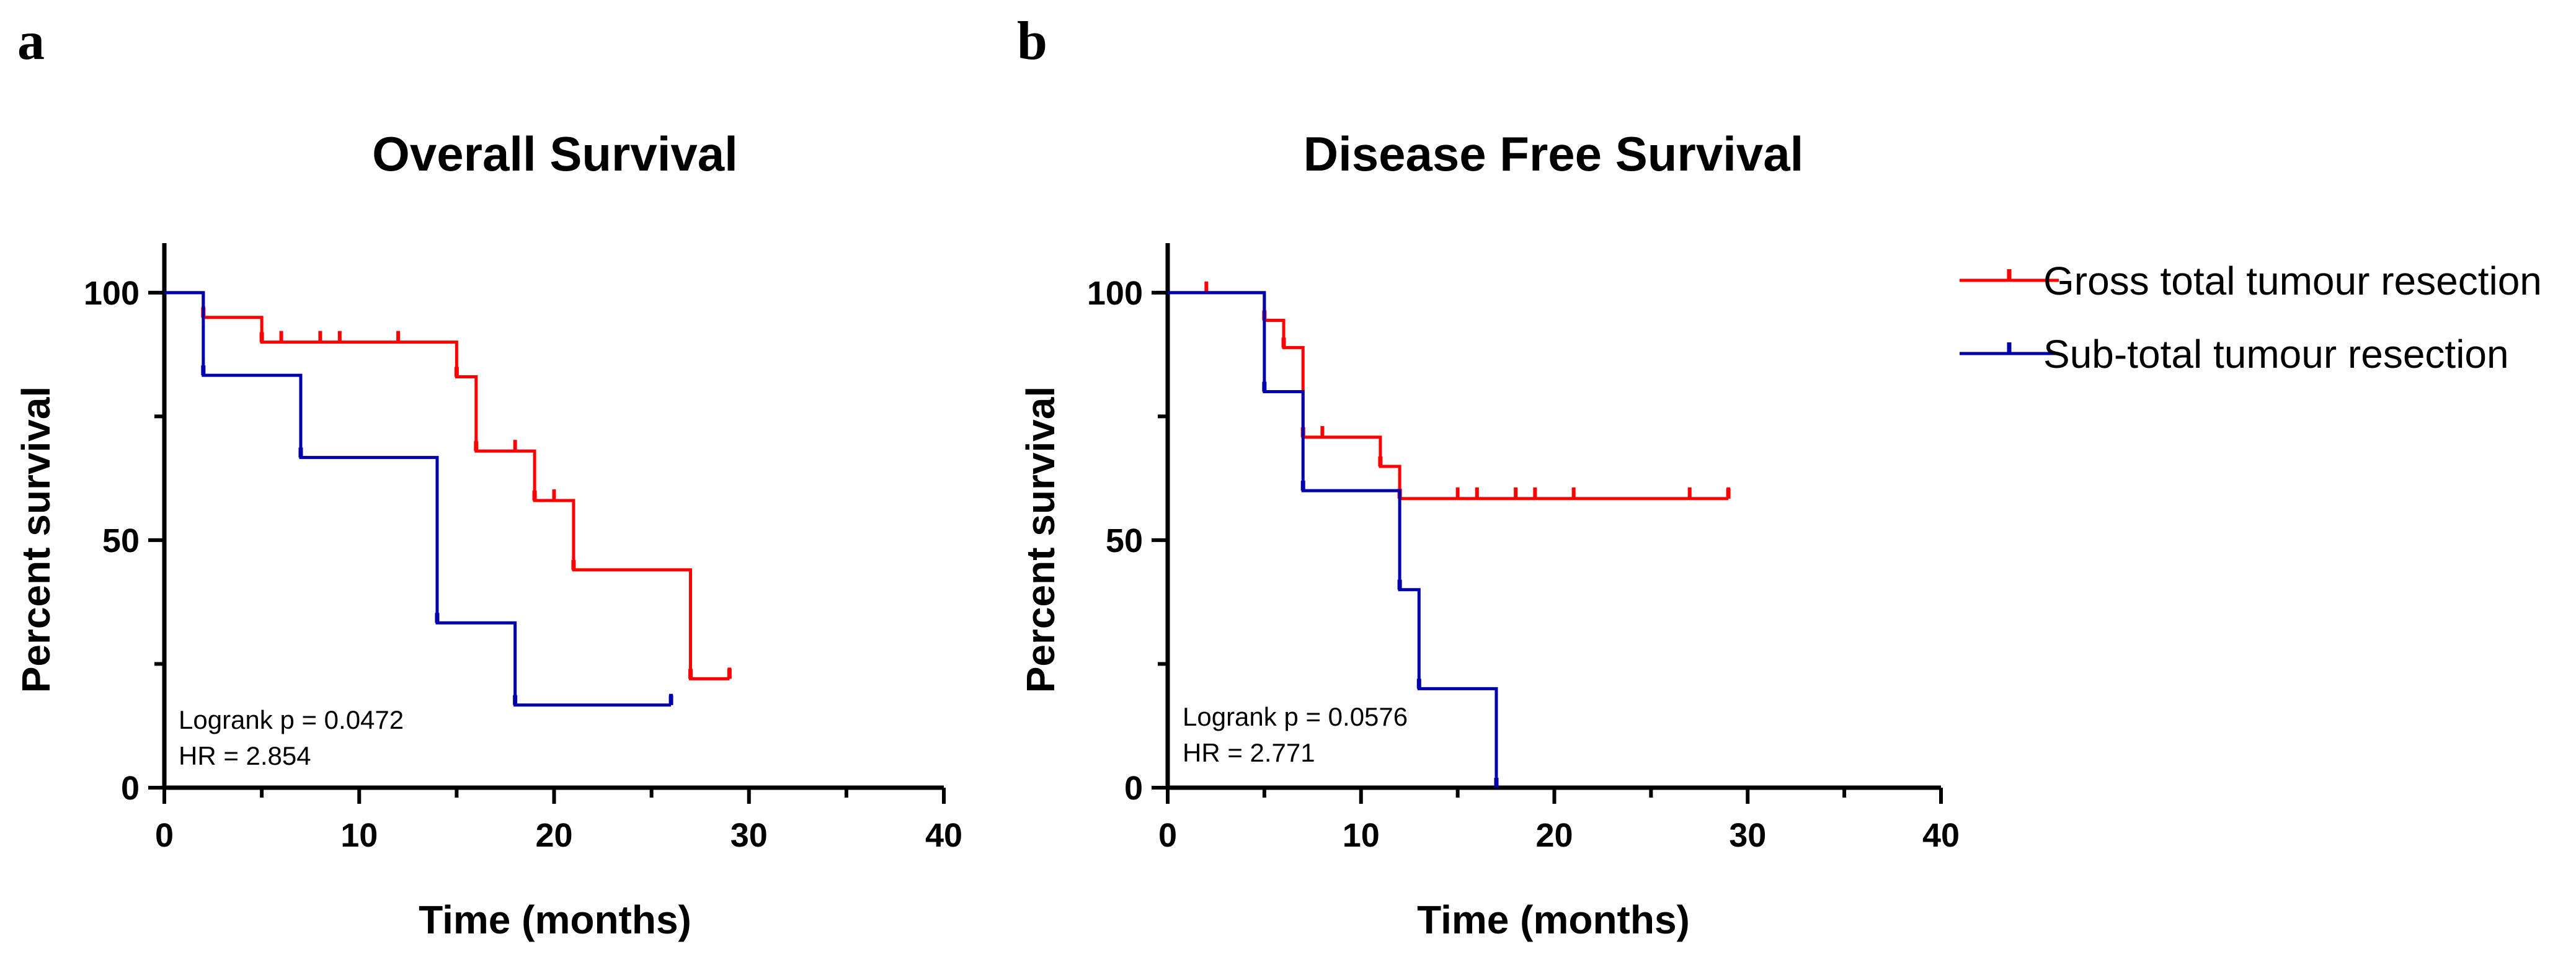 This screenshot has height=957, width=2576. Describe the element at coordinates (749, 835) in the screenshot. I see `x-tick-label-a-30: 30` at that location.